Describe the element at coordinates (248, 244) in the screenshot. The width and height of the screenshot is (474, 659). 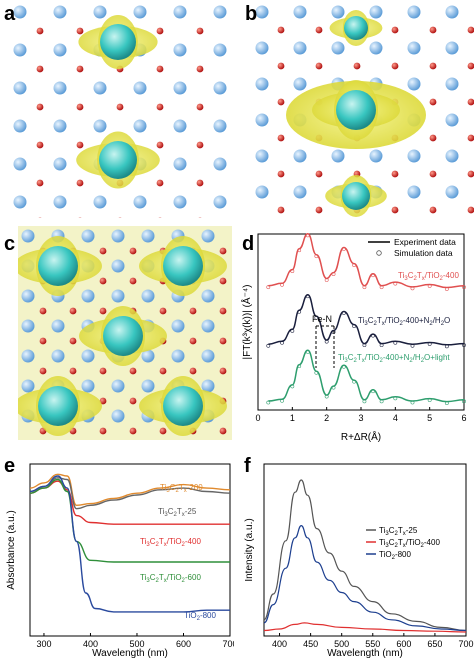
I see `panel-label-d: d` at that location.